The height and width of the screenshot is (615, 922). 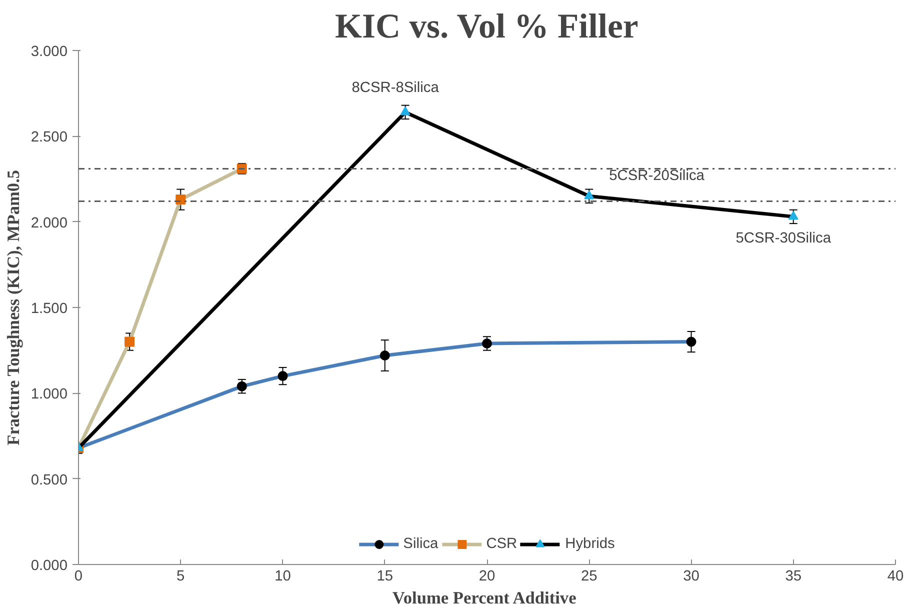 What do you see at coordinates (180, 576) in the screenshot?
I see `x-tick-label: 5` at bounding box center [180, 576].